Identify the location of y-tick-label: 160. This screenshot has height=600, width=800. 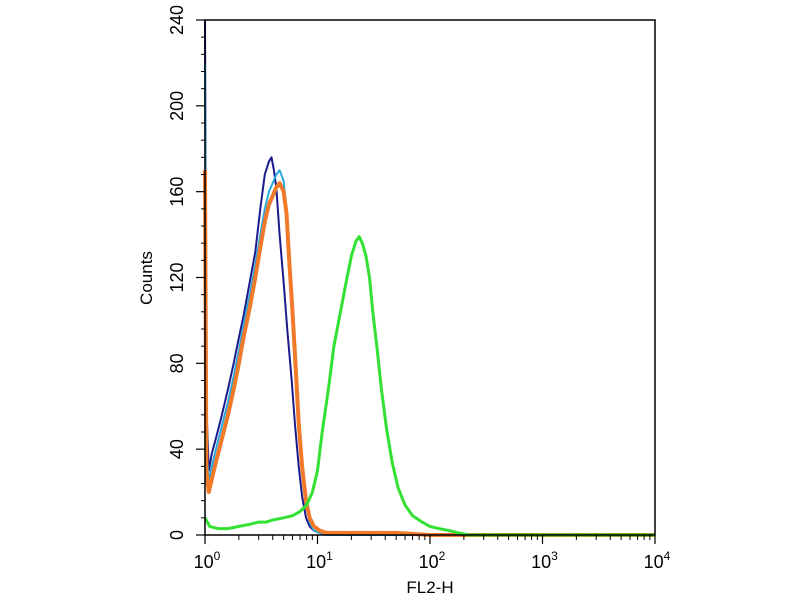
(177, 192).